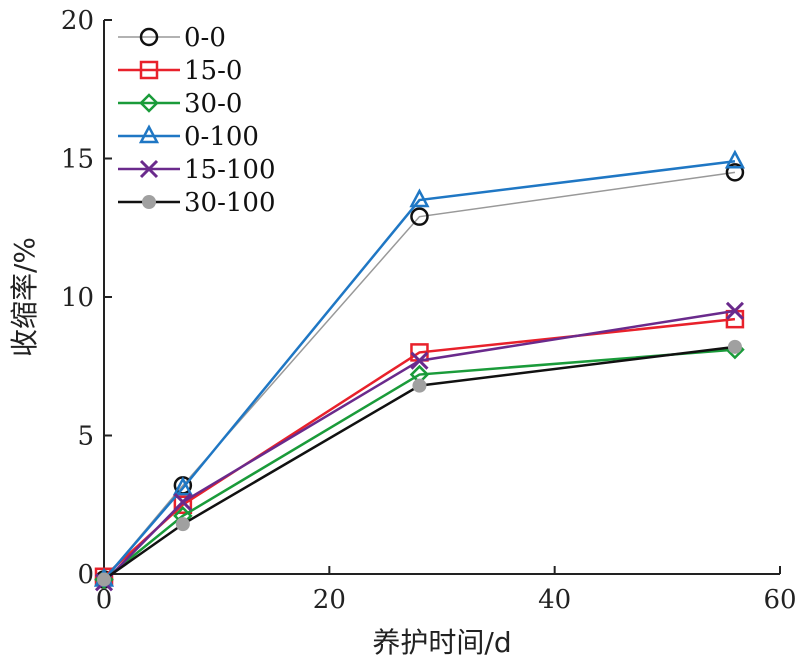 The height and width of the screenshot is (666, 800). I want to click on x-tick-label: 20, so click(329, 600).